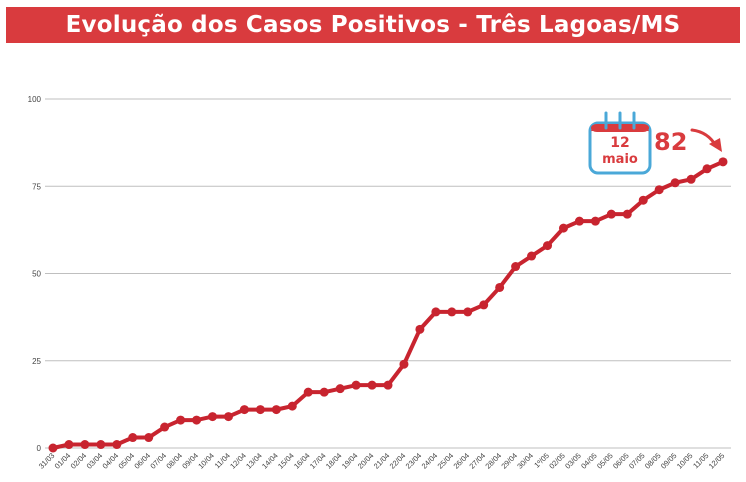 The width and height of the screenshot is (746, 482). I want to click on calendar-day: 12, so click(619, 143).